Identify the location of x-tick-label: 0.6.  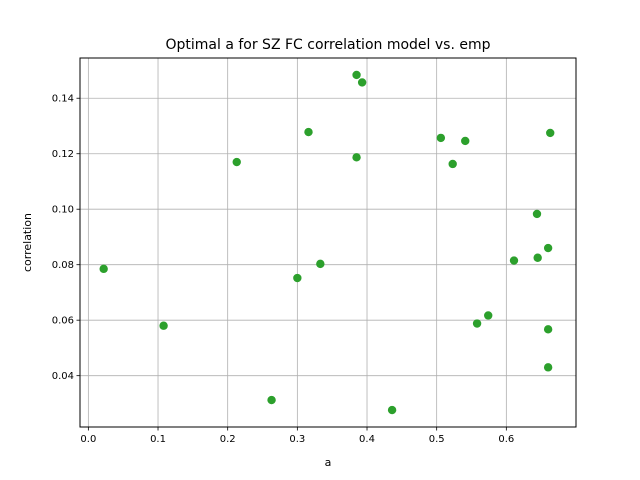
(506, 439).